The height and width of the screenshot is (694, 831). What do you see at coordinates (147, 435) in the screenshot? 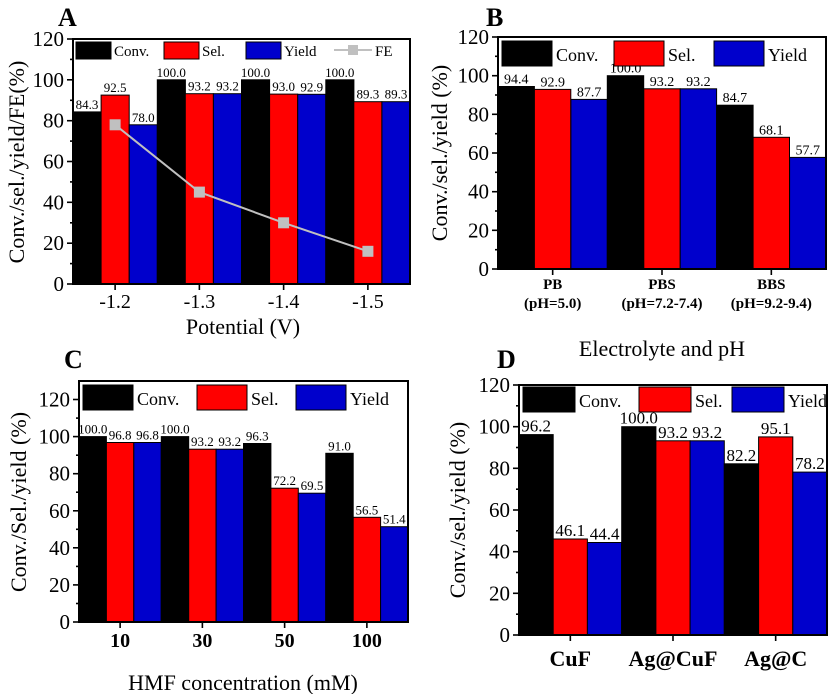
I see `value-label-yield-1: 96.8` at bounding box center [147, 435].